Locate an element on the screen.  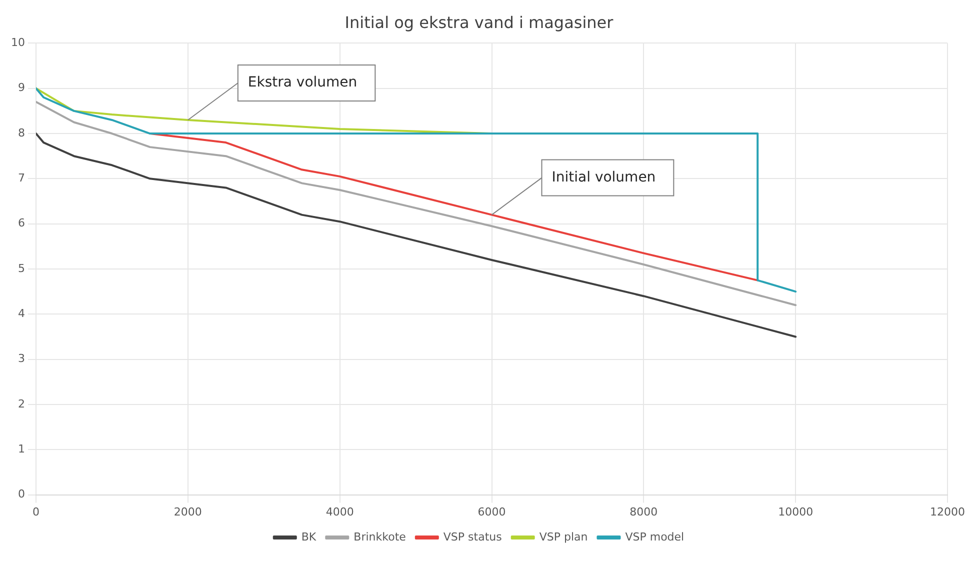
y-tick-label: 2 is located at coordinates (21, 403).